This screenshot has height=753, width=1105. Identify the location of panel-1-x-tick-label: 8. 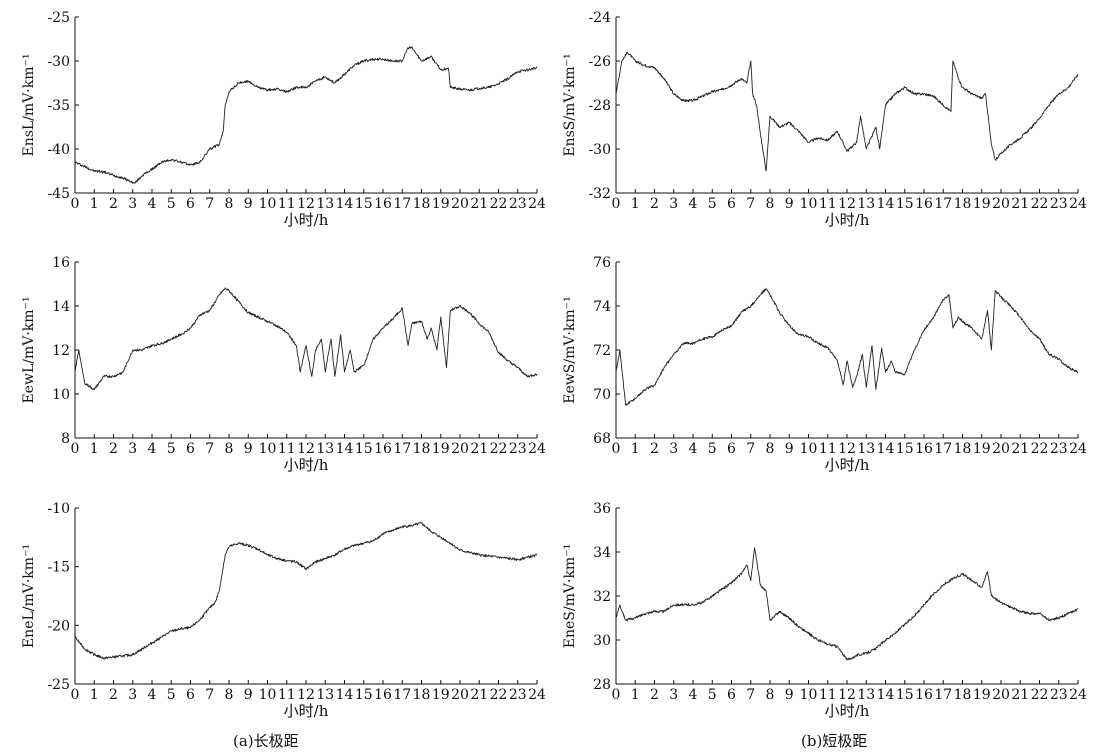
(229, 204).